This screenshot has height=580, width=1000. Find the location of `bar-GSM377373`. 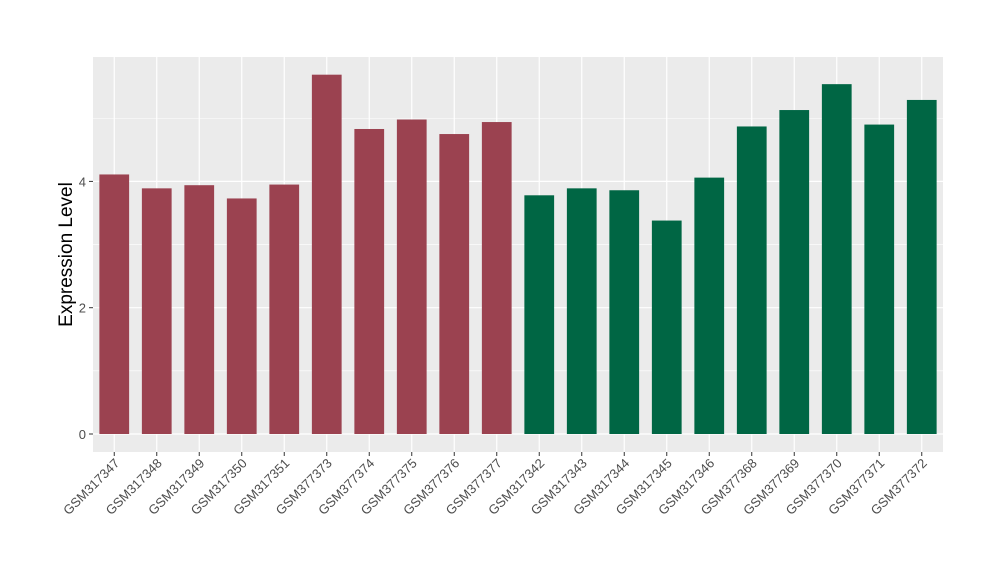

bar-GSM377373 is located at coordinates (326, 254).